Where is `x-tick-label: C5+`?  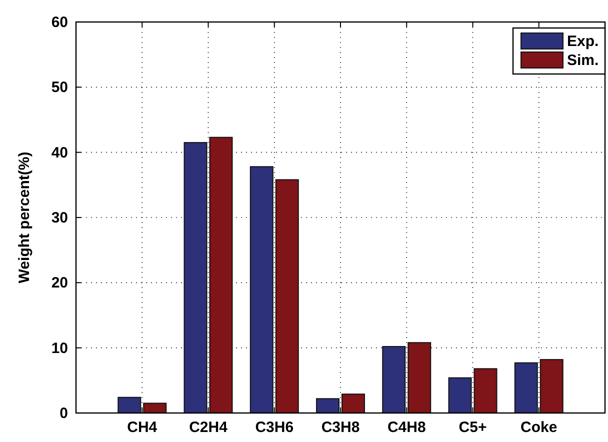 x-tick-label: C5+ is located at coordinates (472, 427).